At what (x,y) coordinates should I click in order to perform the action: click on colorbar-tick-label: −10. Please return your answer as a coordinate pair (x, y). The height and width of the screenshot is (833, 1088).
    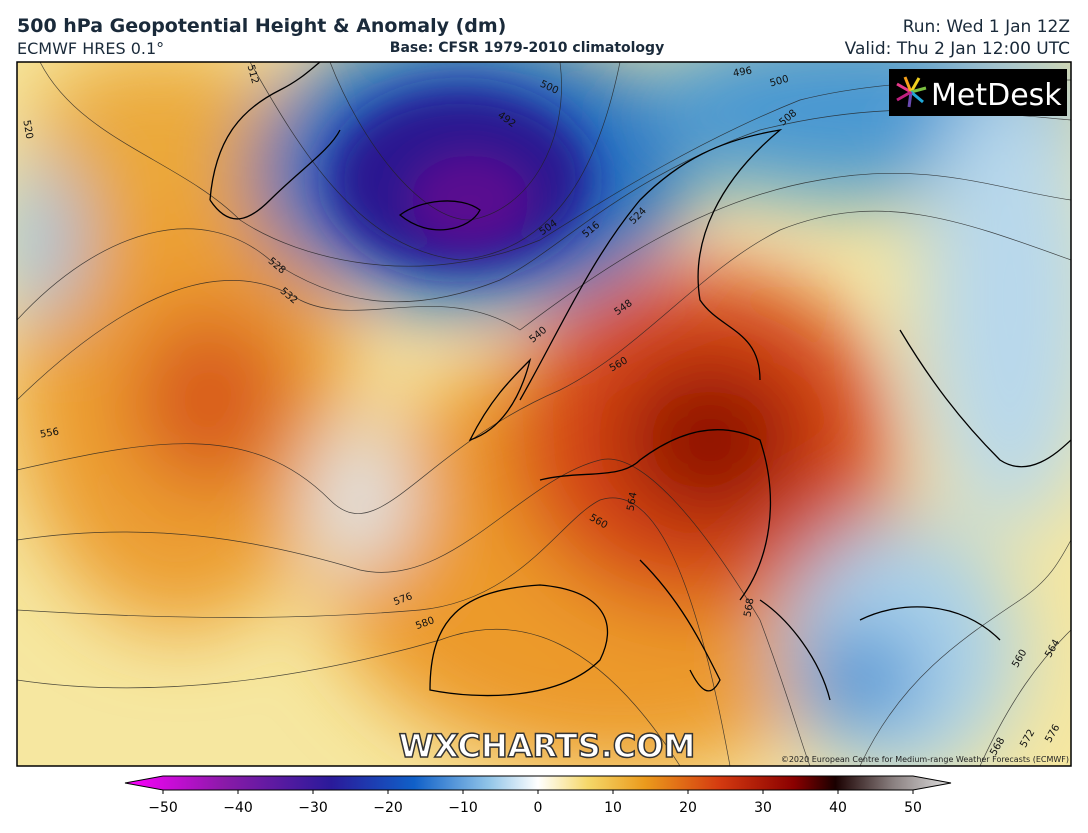
    Looking at the image, I should click on (463, 808).